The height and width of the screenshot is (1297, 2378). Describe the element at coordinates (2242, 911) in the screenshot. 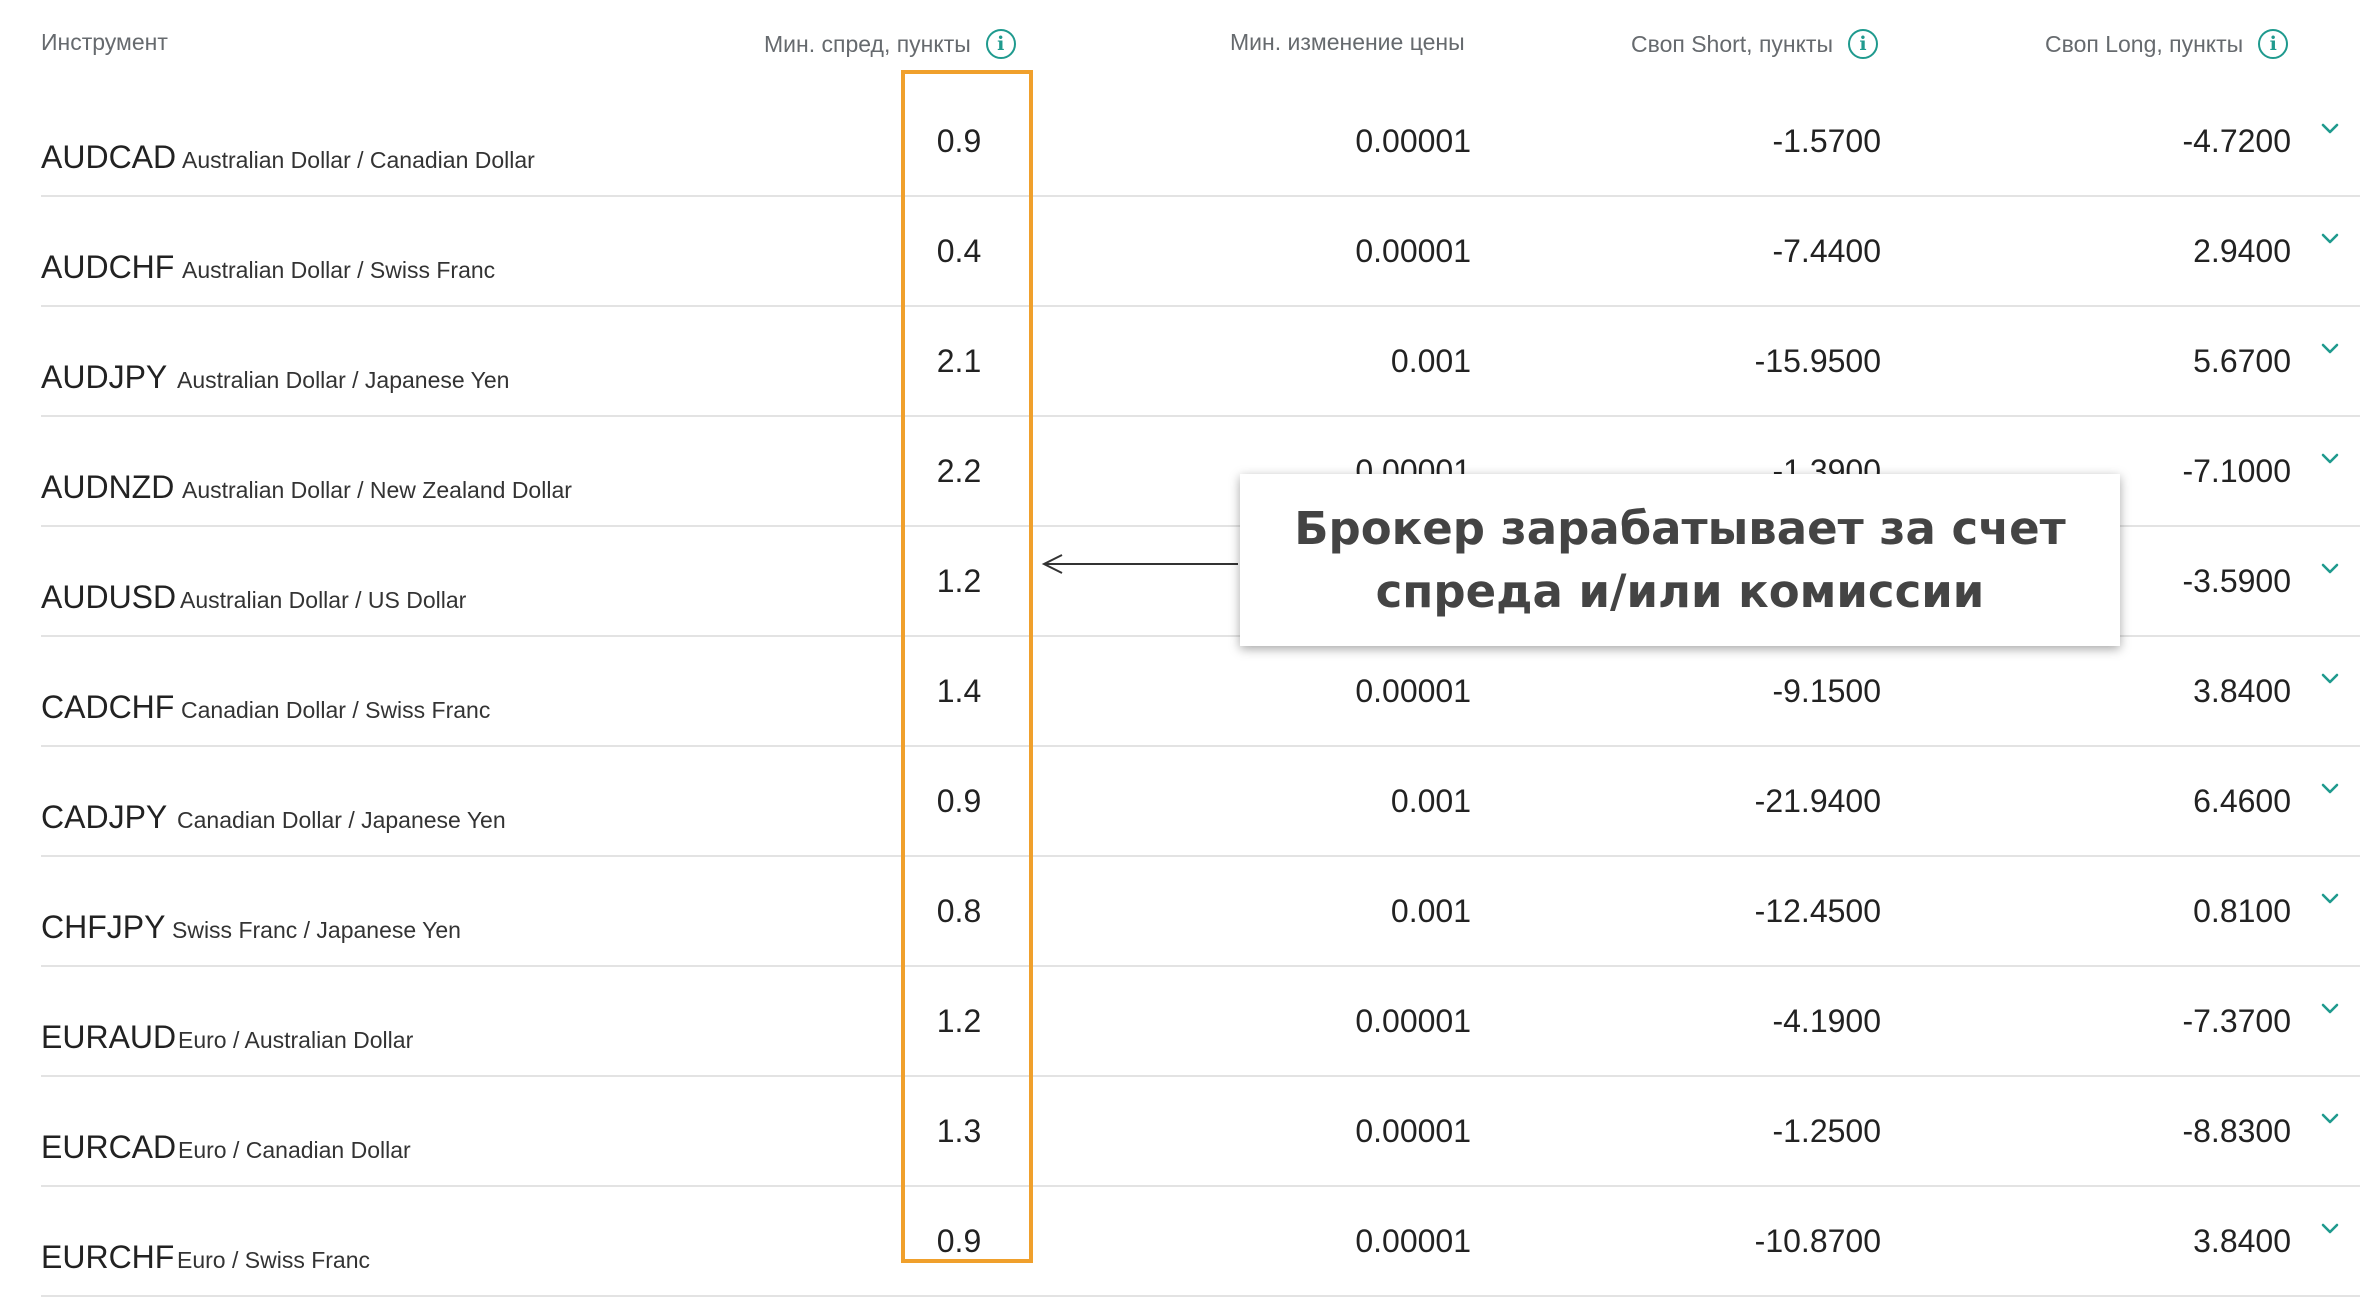

I see `swap-long-value: 0.8100` at that location.